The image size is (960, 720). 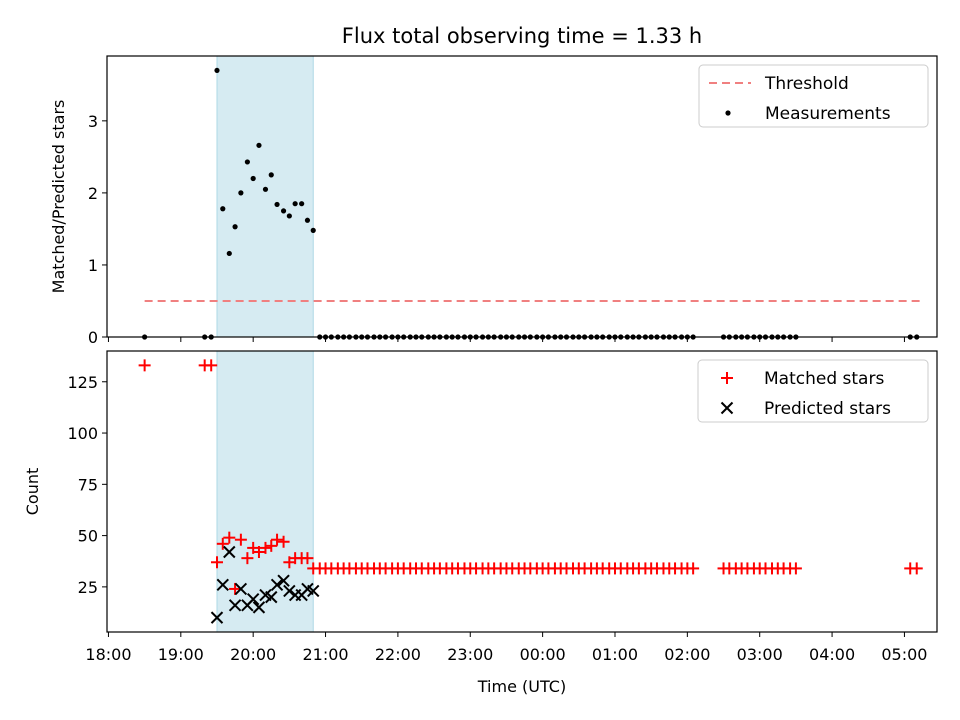 What do you see at coordinates (806, 84) in the screenshot?
I see `legend-label: Threshold` at bounding box center [806, 84].